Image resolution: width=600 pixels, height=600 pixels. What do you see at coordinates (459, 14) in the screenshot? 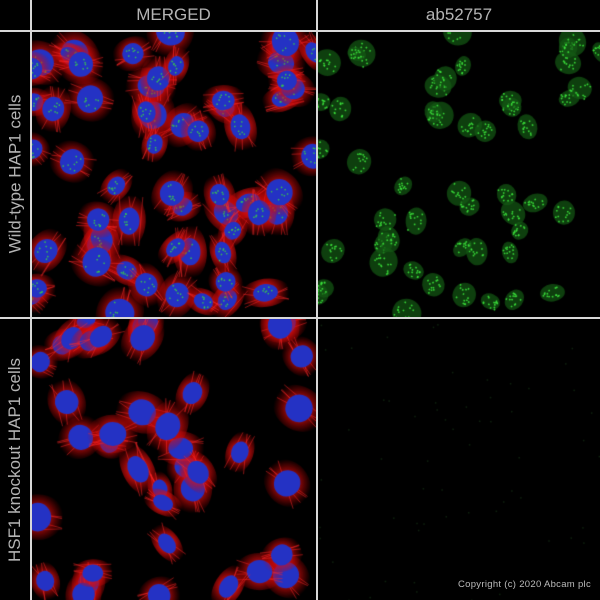
I see `column-title-antibody: ab52757` at bounding box center [459, 14].